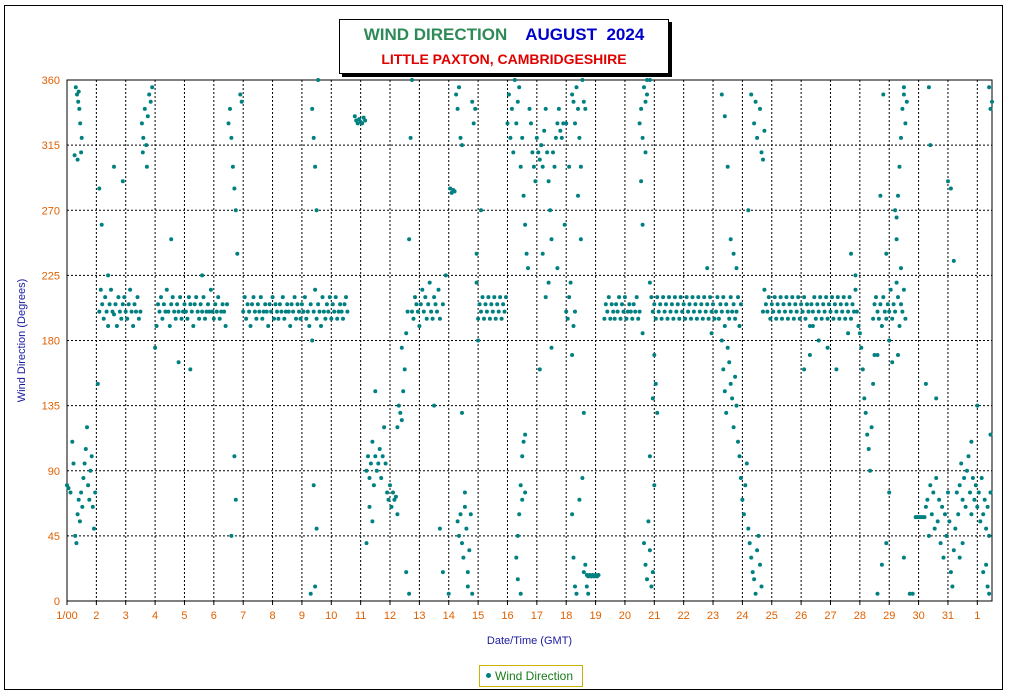 The height and width of the screenshot is (696, 1010). I want to click on x-tick-label: 16, so click(507, 616).